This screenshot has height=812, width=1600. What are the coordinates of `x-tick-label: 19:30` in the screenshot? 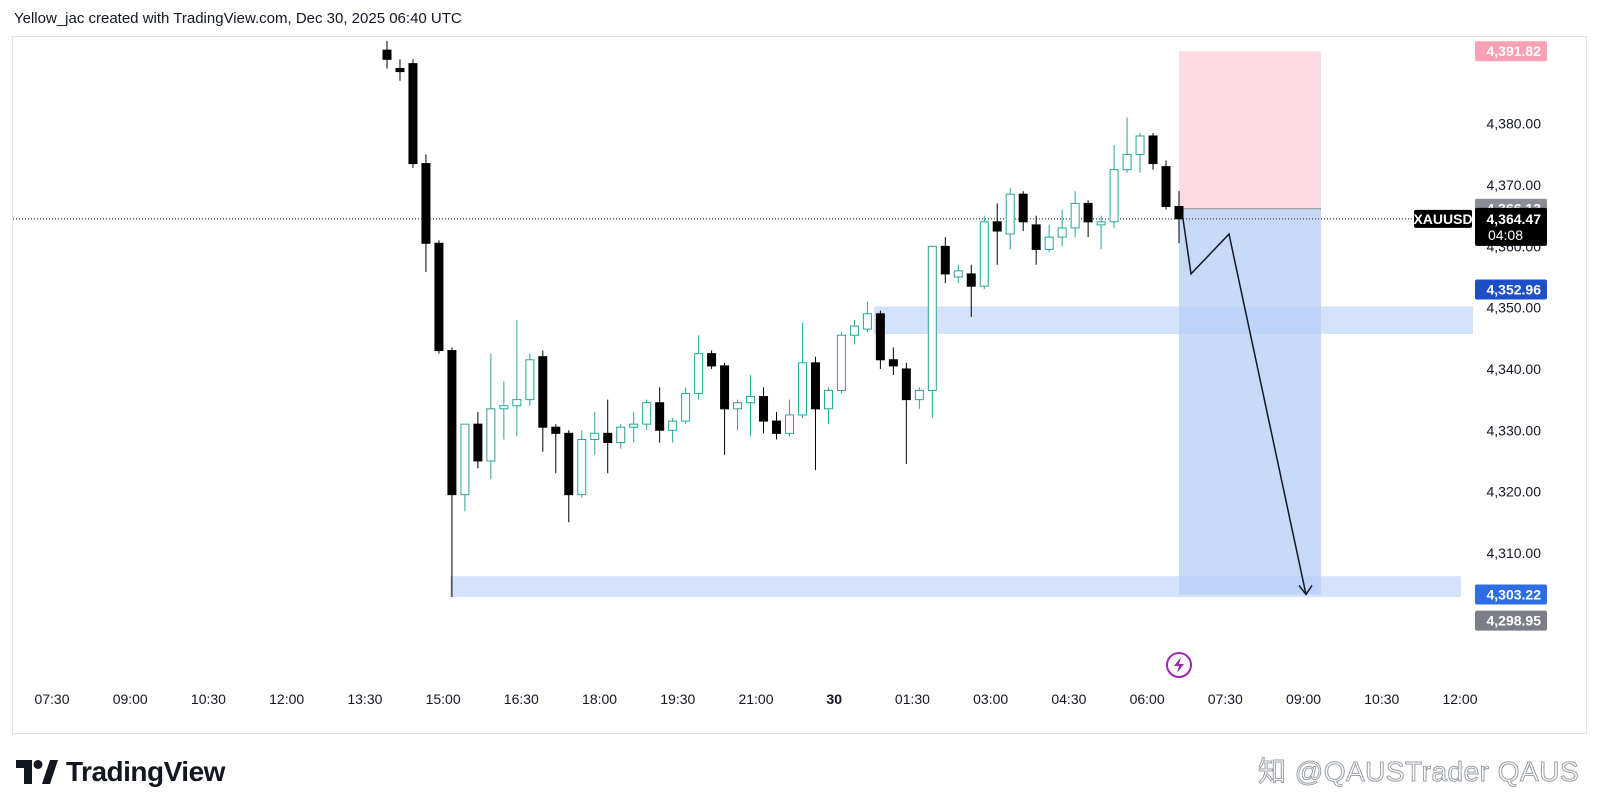 It's located at (677, 699).